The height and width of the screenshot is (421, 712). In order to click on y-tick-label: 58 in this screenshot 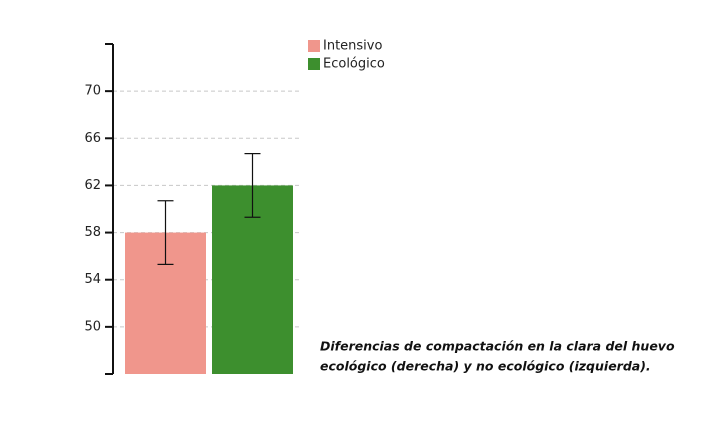, I will do `click(92, 232)`.